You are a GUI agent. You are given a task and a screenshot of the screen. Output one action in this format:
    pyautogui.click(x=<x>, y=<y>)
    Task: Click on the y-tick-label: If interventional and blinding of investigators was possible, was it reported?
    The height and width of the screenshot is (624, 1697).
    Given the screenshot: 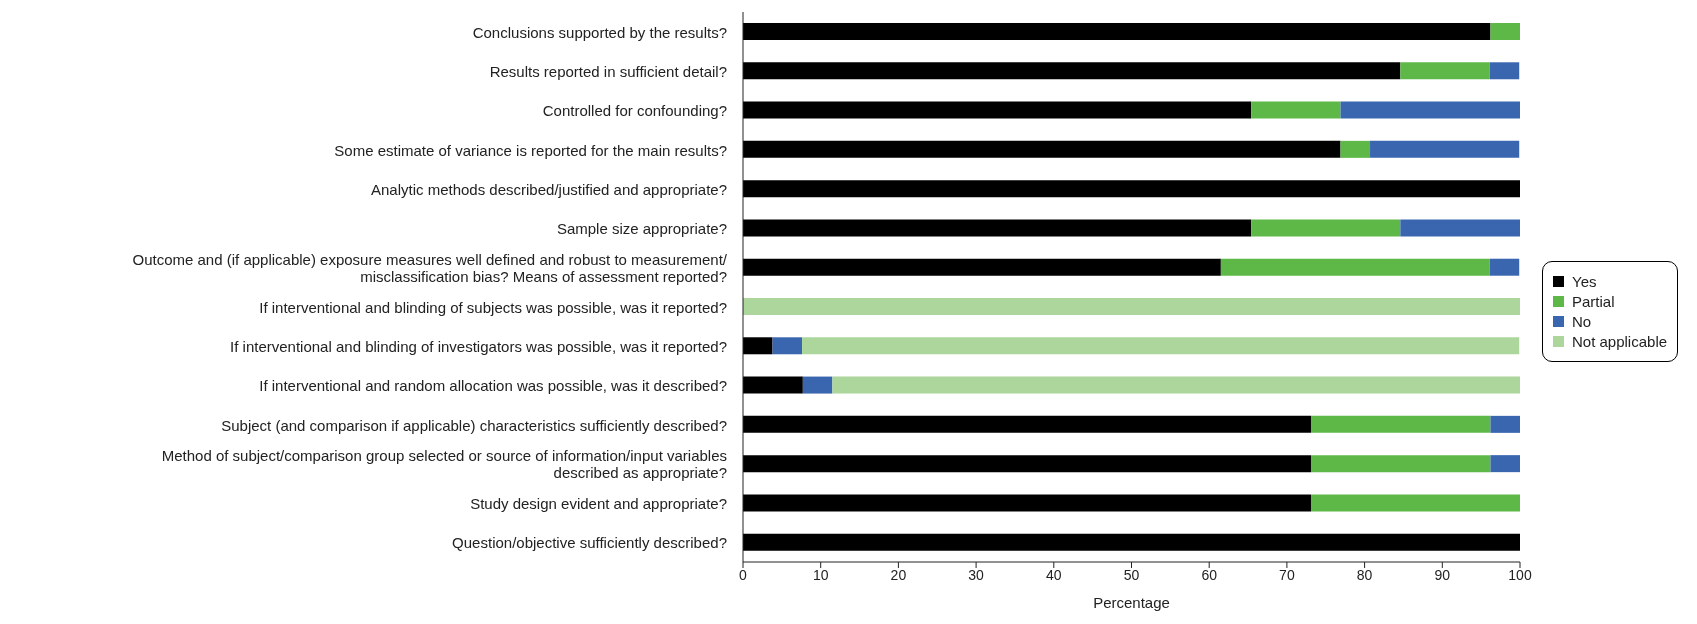 What is the action you would take?
    pyautogui.click(x=478, y=346)
    